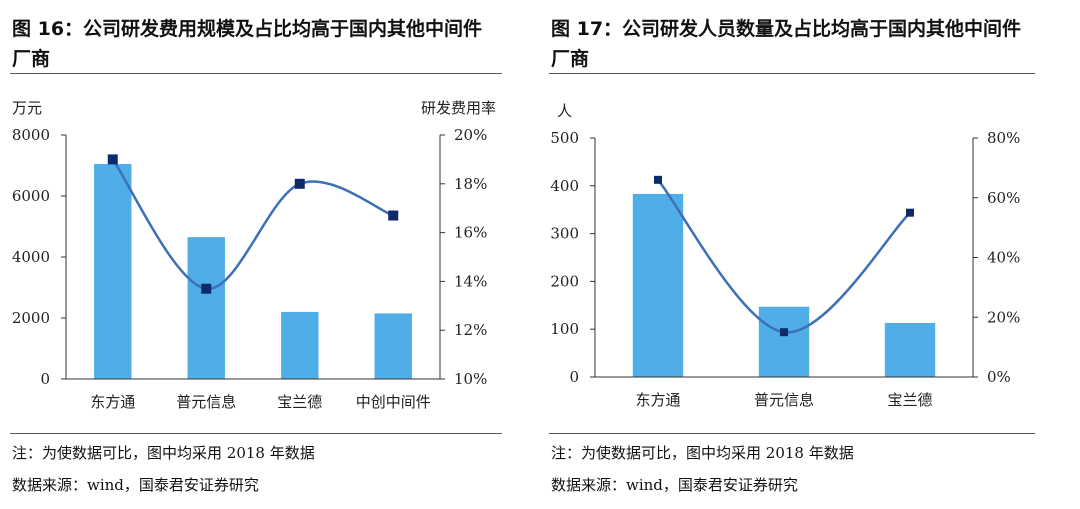 Image resolution: width=1080 pixels, height=509 pixels. Describe the element at coordinates (1003, 198) in the screenshot. I see `right-tick-label: 60%` at that location.